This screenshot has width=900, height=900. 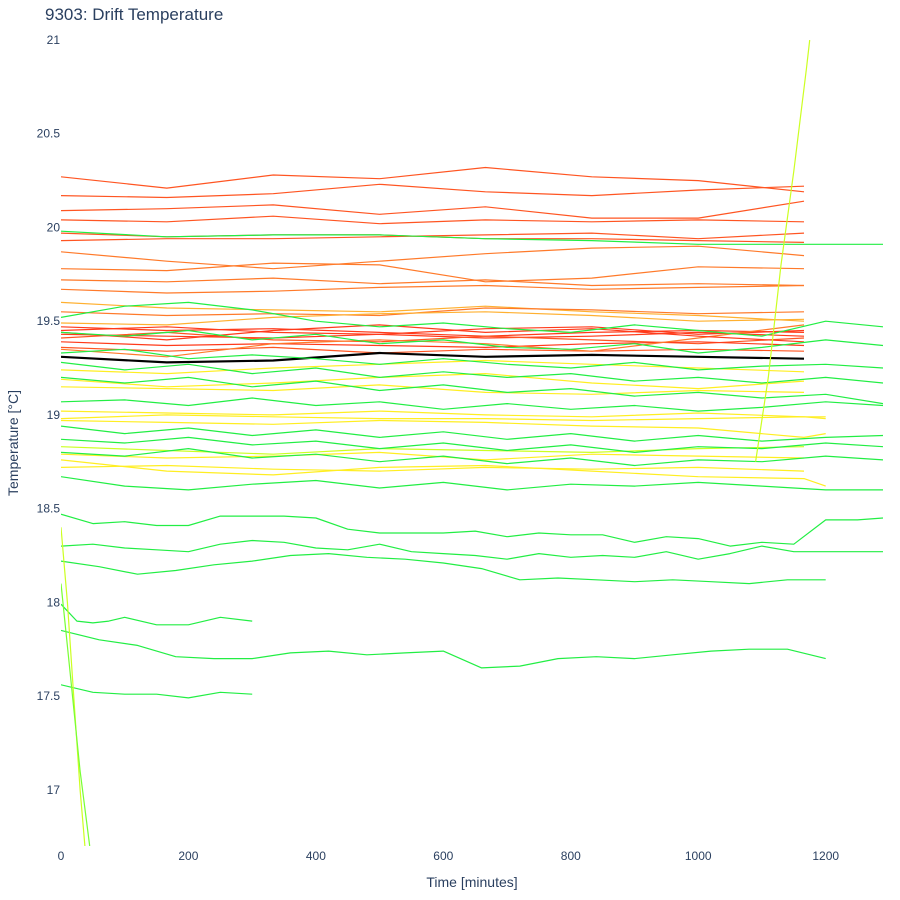 I want to click on x-tick-label: 1000, so click(x=698, y=856).